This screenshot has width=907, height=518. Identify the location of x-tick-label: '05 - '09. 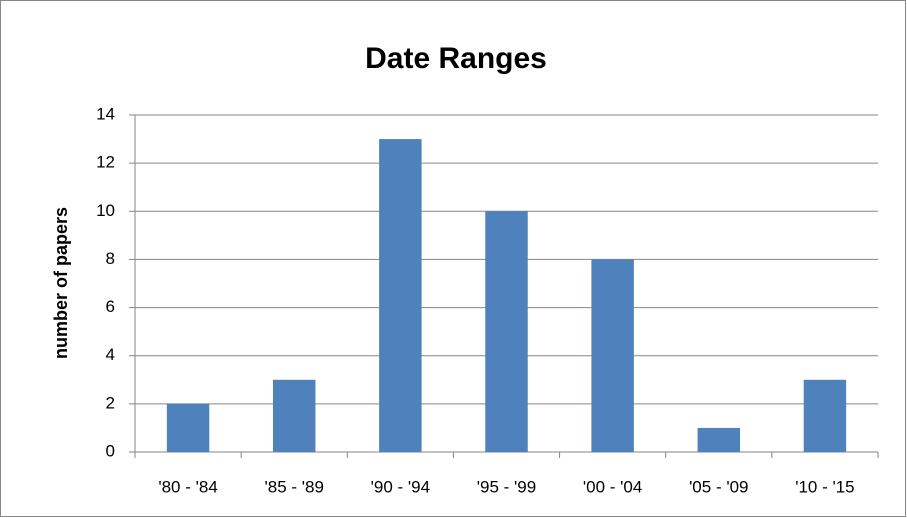
(718, 486).